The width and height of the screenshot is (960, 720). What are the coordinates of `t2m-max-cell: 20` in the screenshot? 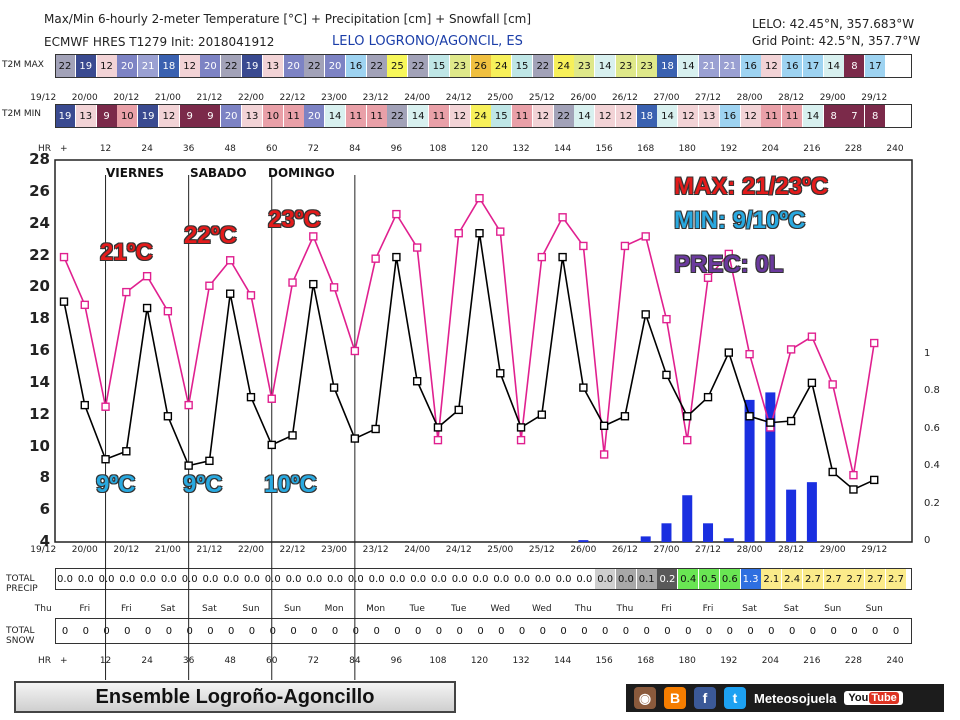 It's located at (293, 66).